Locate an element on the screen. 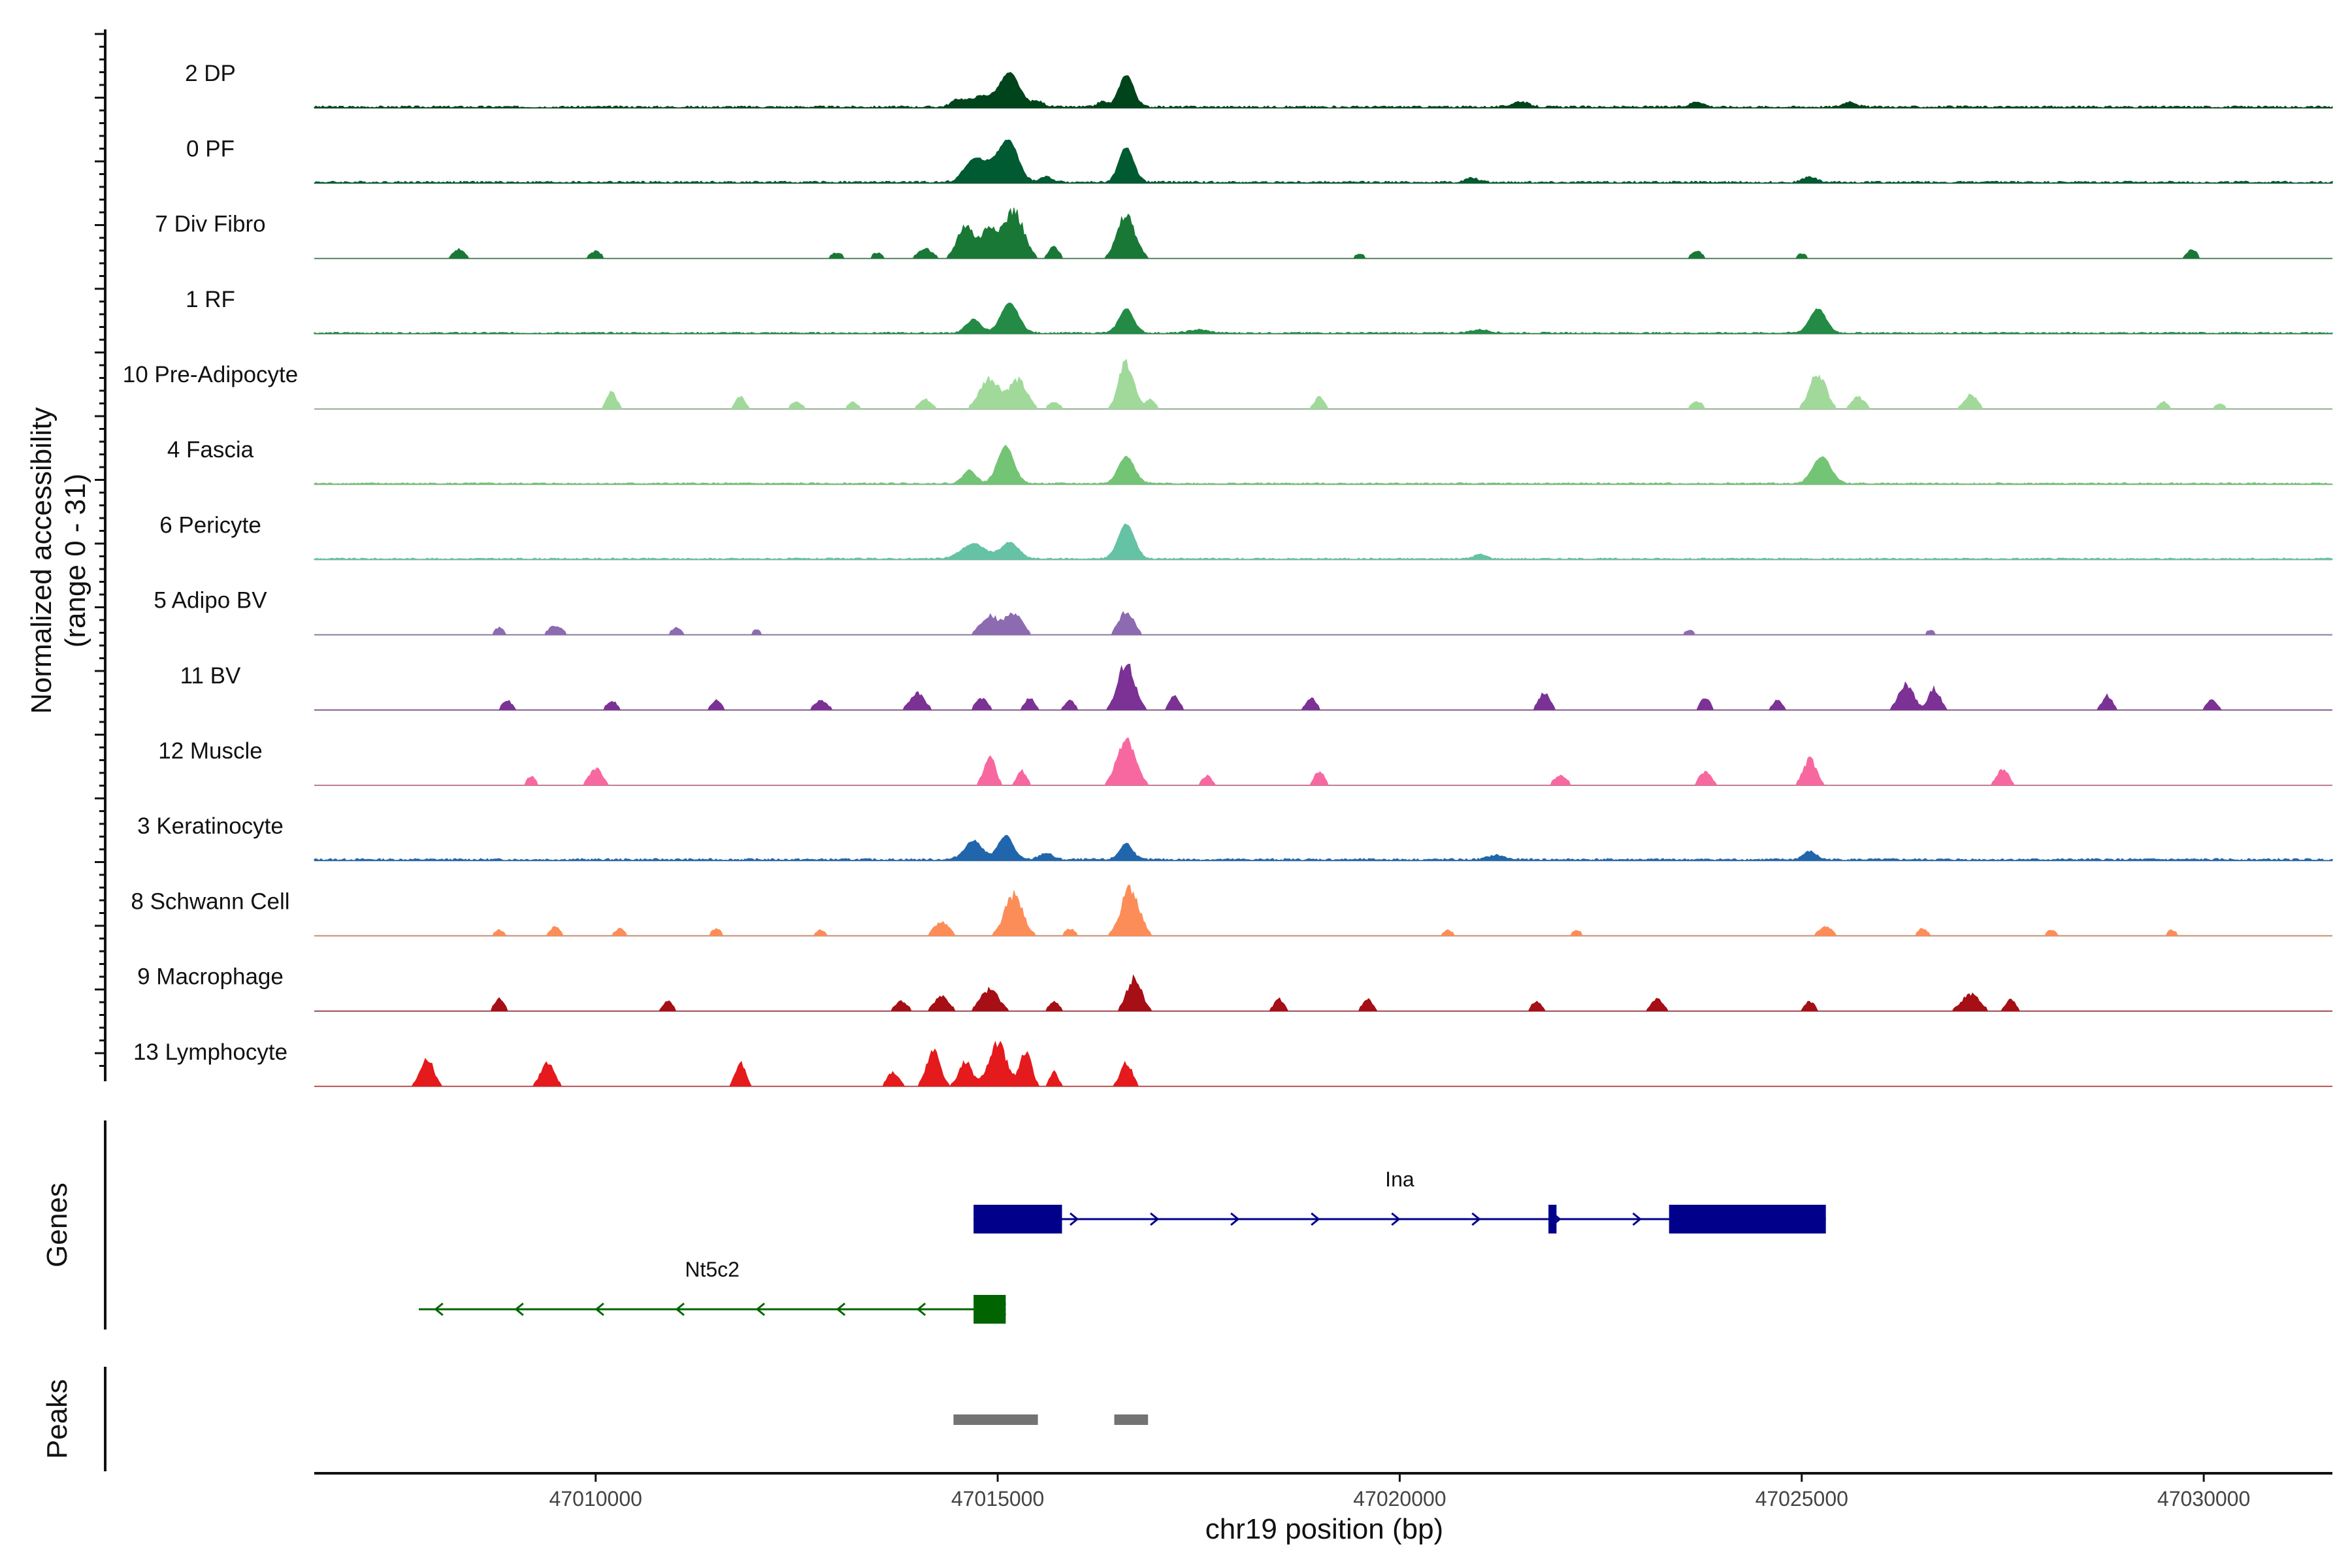 This screenshot has width=2352, height=1568. x-tick-label: 47025000 is located at coordinates (1802, 1499).